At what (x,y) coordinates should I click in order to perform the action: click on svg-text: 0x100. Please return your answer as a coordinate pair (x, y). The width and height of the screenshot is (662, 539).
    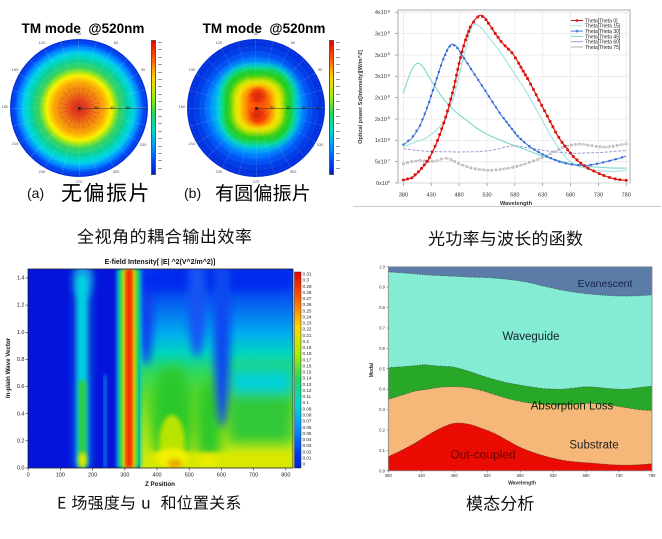
    Looking at the image, I should click on (383, 183).